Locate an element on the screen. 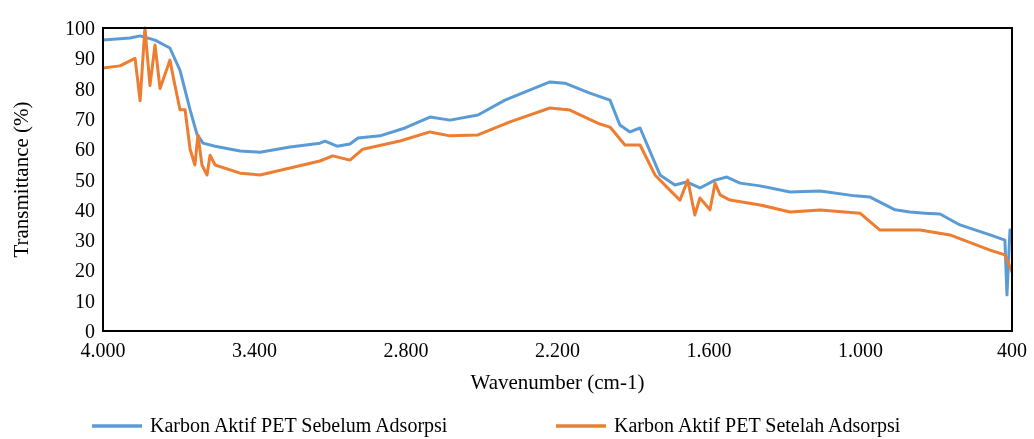 The height and width of the screenshot is (439, 1034). x-tick-label: 2.200 is located at coordinates (557, 350).